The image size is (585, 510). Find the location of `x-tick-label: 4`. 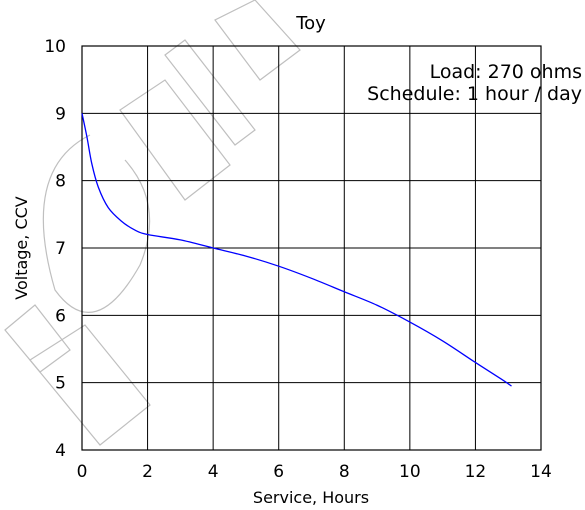

x-tick-label: 4 is located at coordinates (213, 472).